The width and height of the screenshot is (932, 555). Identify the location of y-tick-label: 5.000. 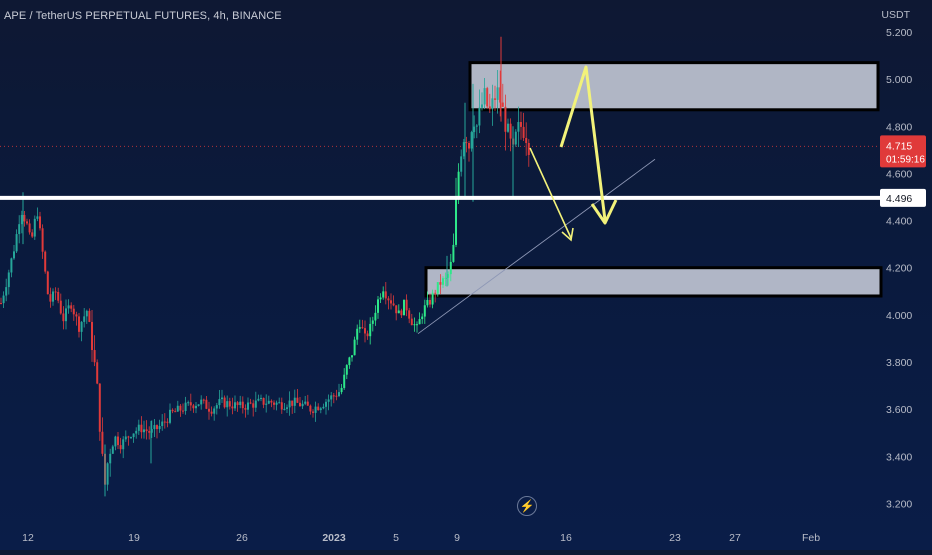
(899, 80).